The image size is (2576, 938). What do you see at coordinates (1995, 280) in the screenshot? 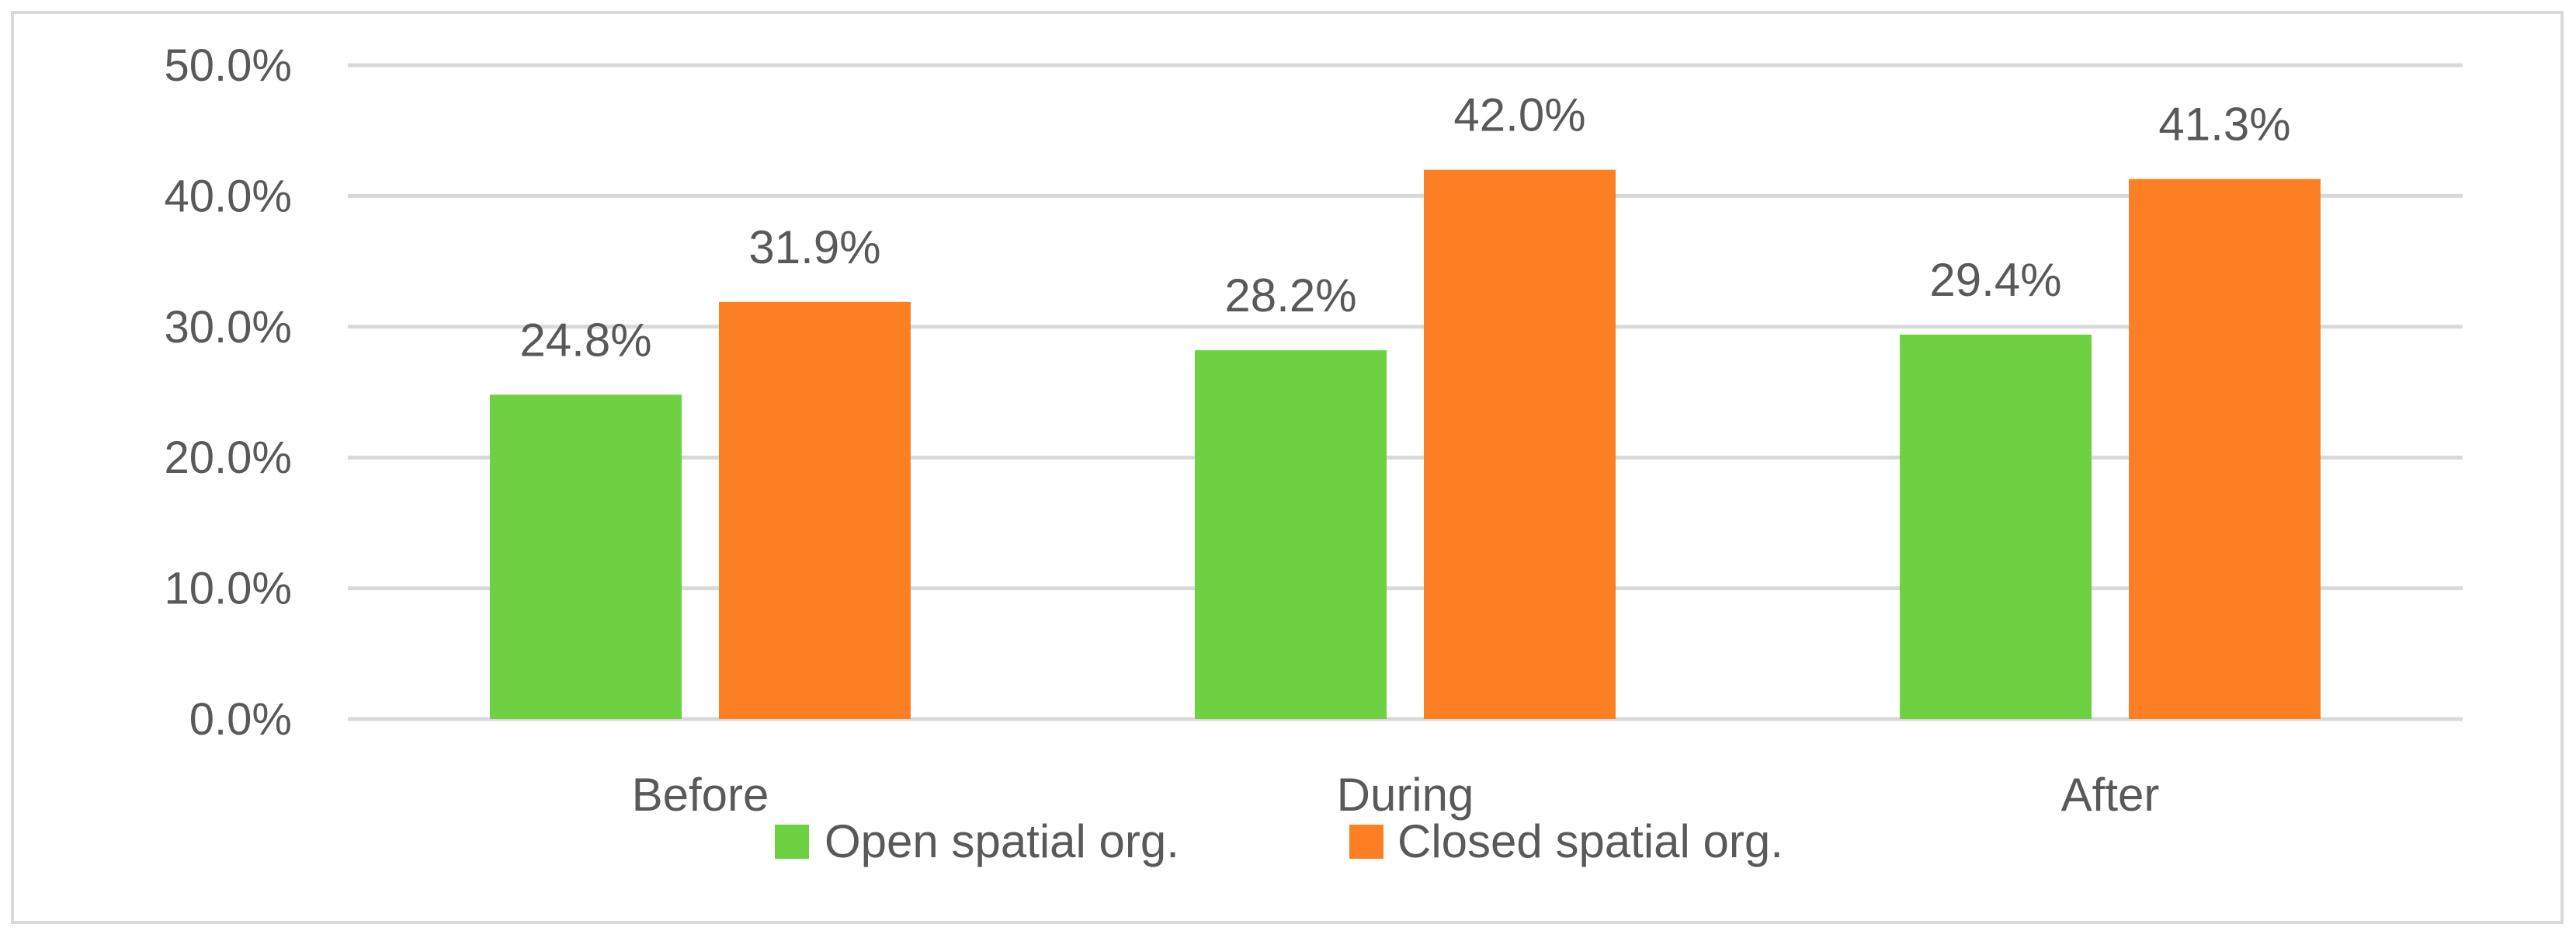
I see `data-label: 29.4%` at bounding box center [1995, 280].